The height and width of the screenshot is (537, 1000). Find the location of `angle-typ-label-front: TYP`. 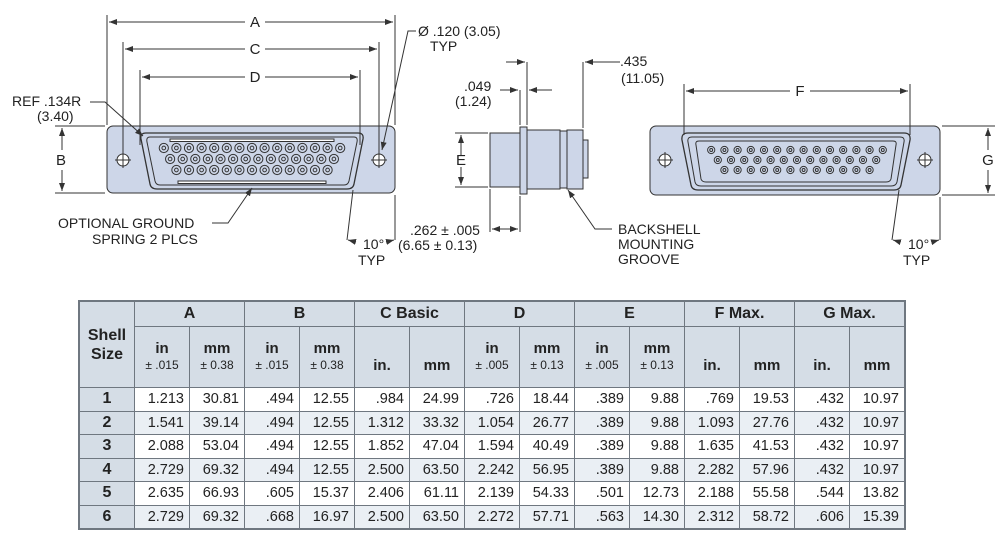

angle-typ-label-front: TYP is located at coordinates (371, 260).